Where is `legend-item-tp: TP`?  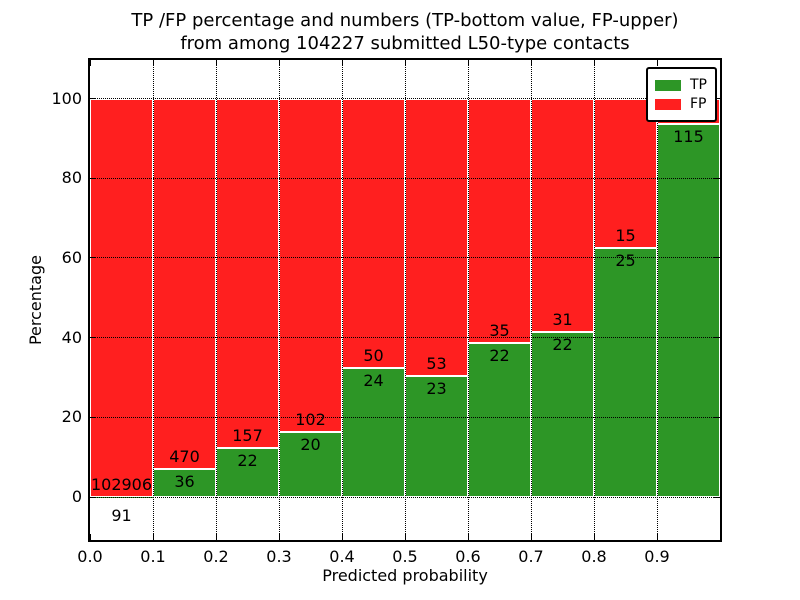
legend-item-tp: TP is located at coordinates (681, 85).